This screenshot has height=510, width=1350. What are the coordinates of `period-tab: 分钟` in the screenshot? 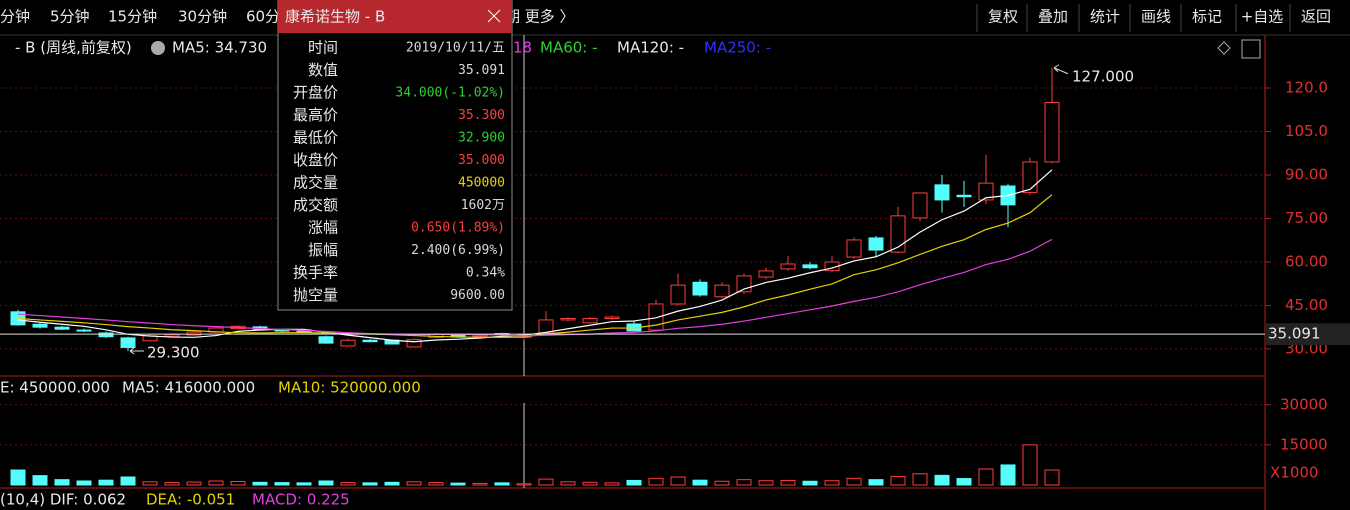 It's located at (15, 17).